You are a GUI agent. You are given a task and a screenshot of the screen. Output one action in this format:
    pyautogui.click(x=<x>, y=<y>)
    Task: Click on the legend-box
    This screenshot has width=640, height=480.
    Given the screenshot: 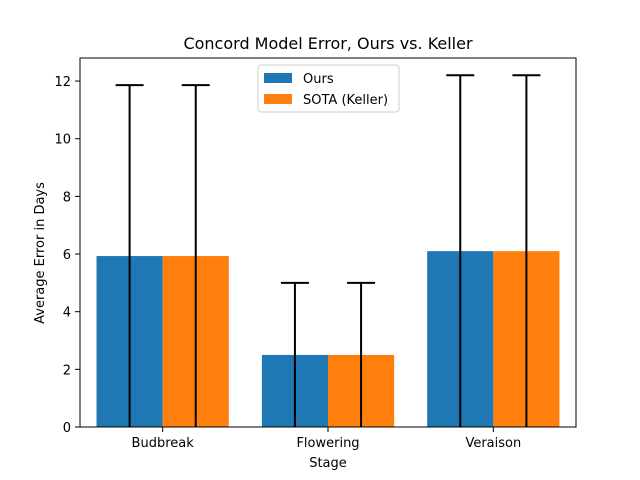 What is the action you would take?
    pyautogui.click(x=328, y=88)
    